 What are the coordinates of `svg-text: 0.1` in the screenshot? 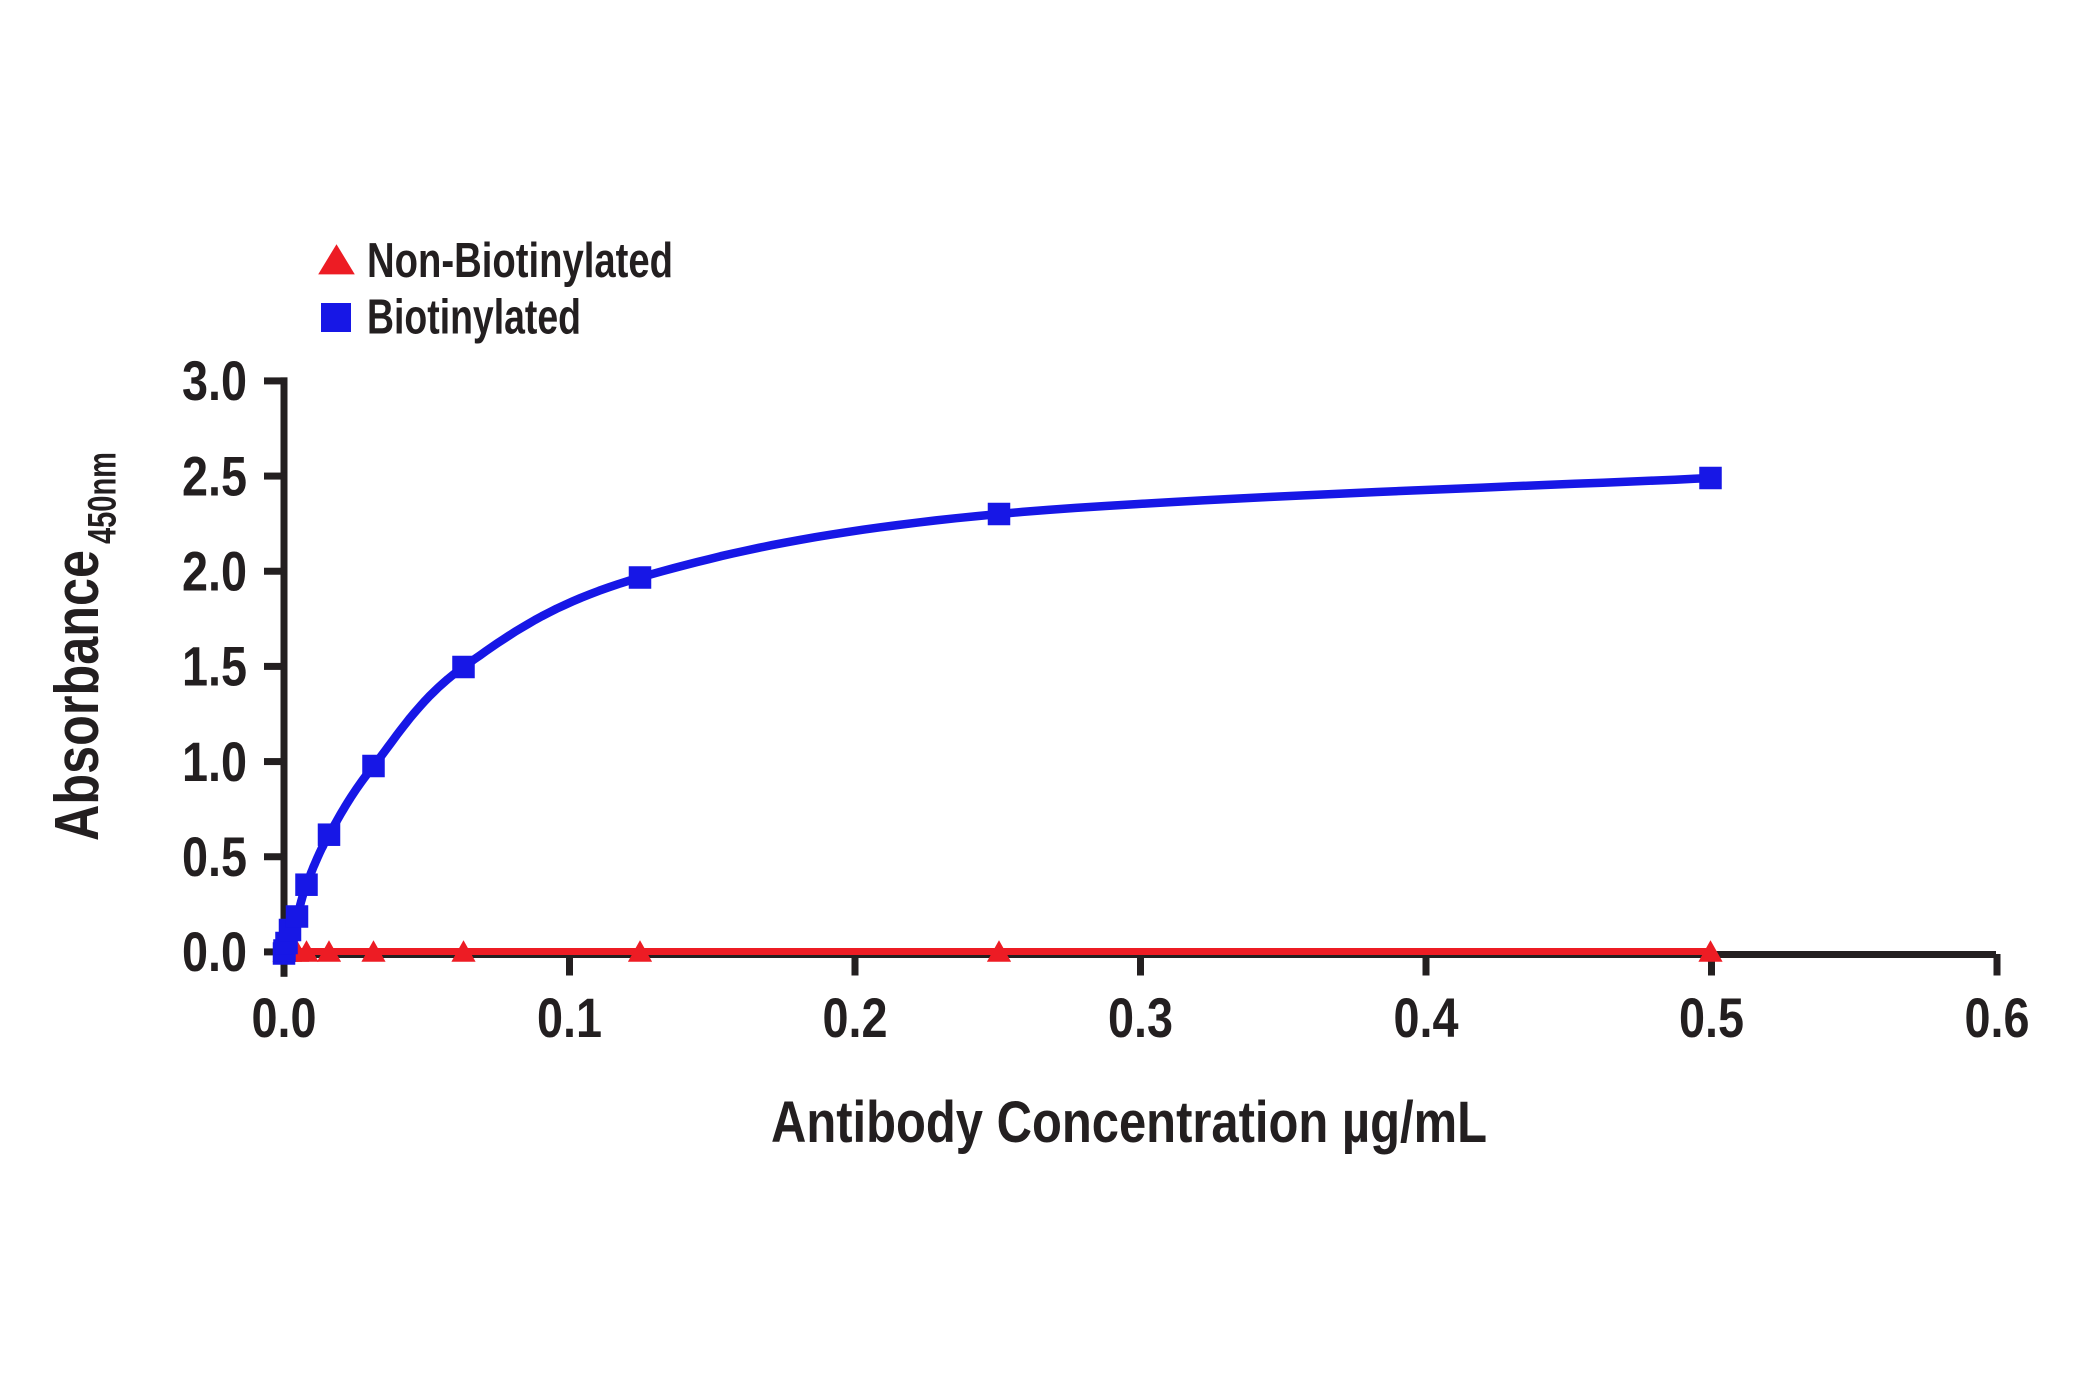 It's located at (569, 1017).